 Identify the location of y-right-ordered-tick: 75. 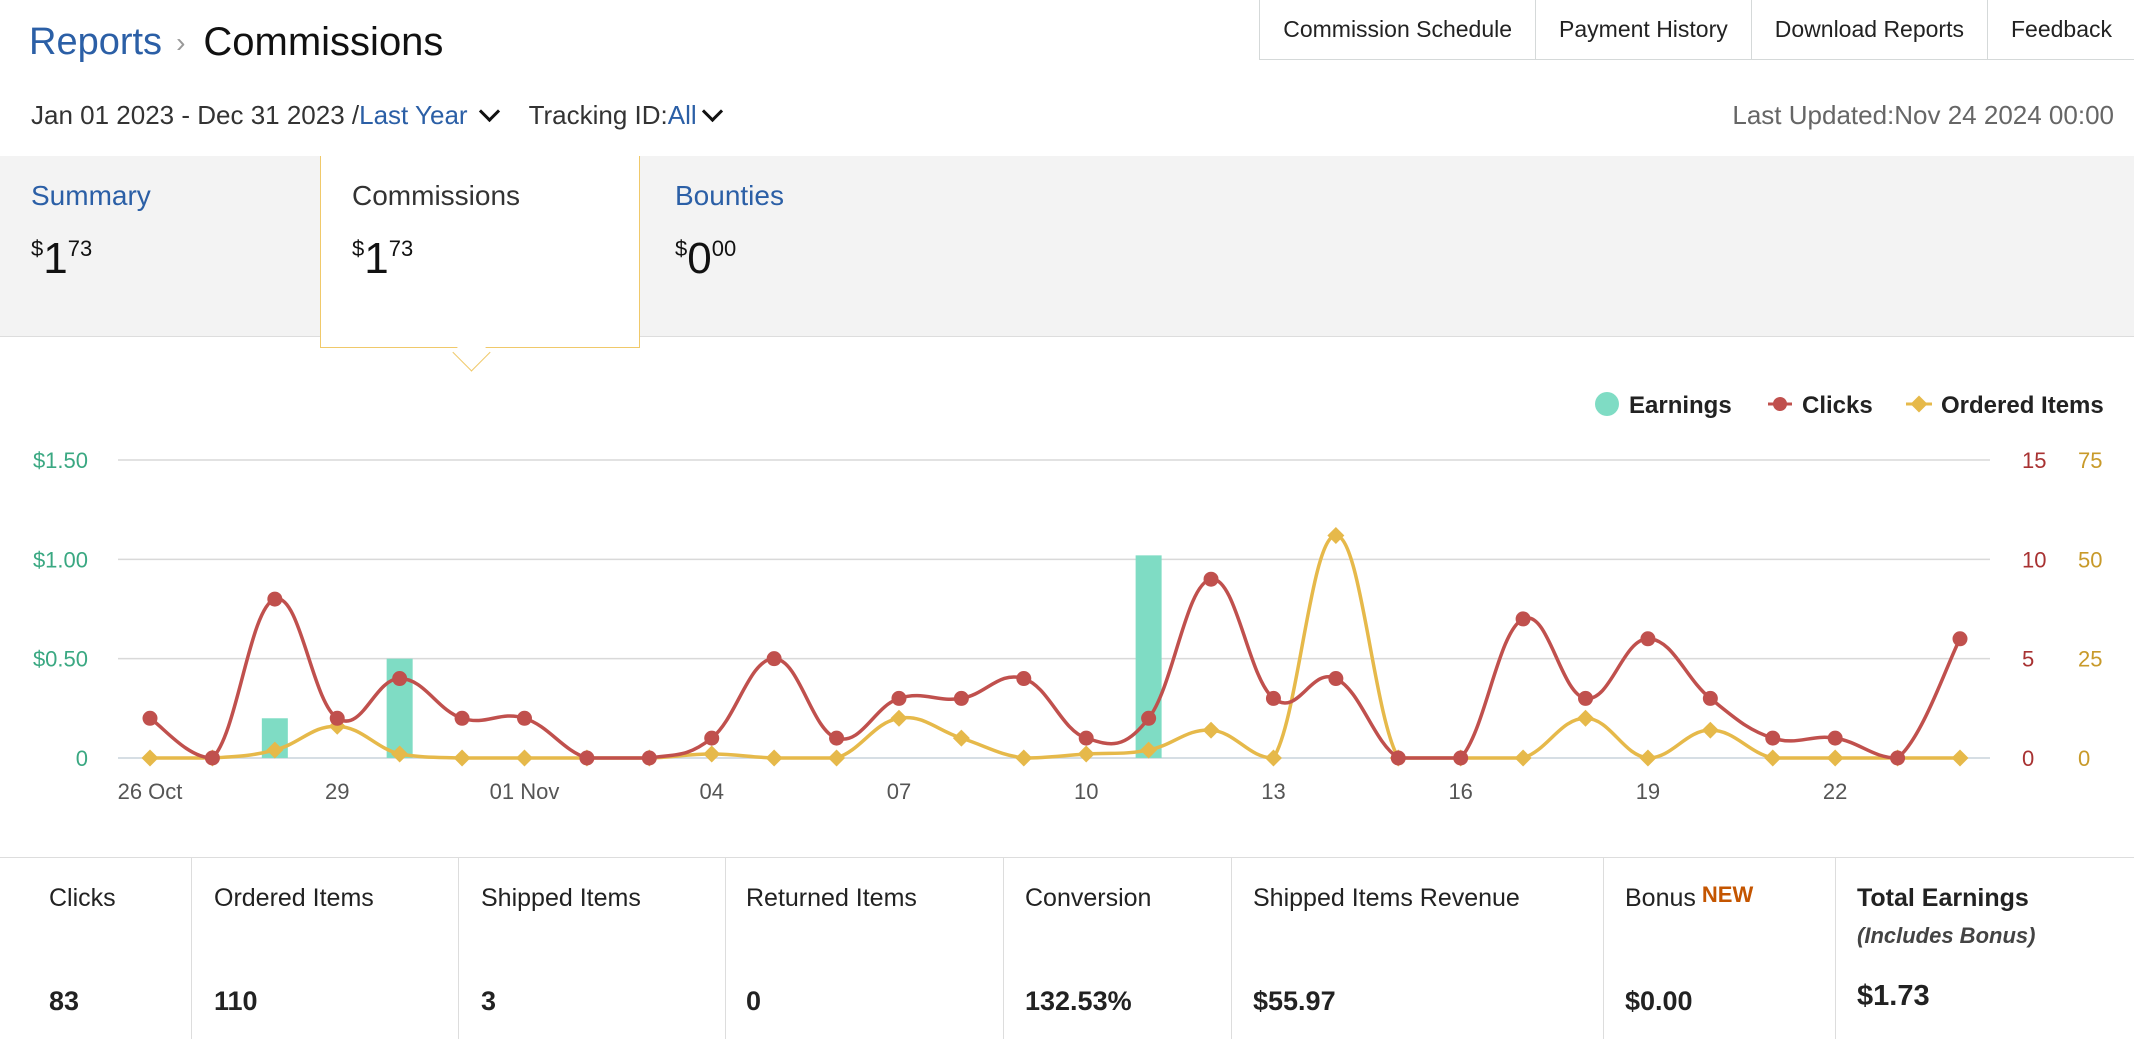
(2090, 460).